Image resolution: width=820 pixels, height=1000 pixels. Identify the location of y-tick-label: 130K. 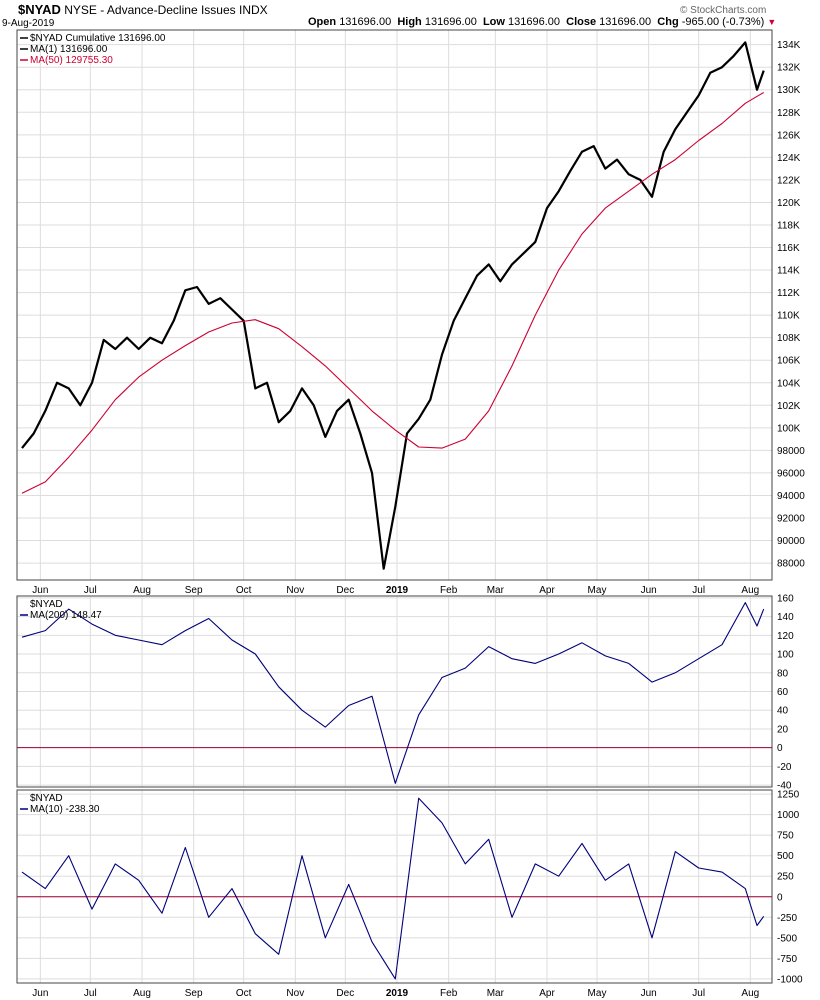
(789, 90).